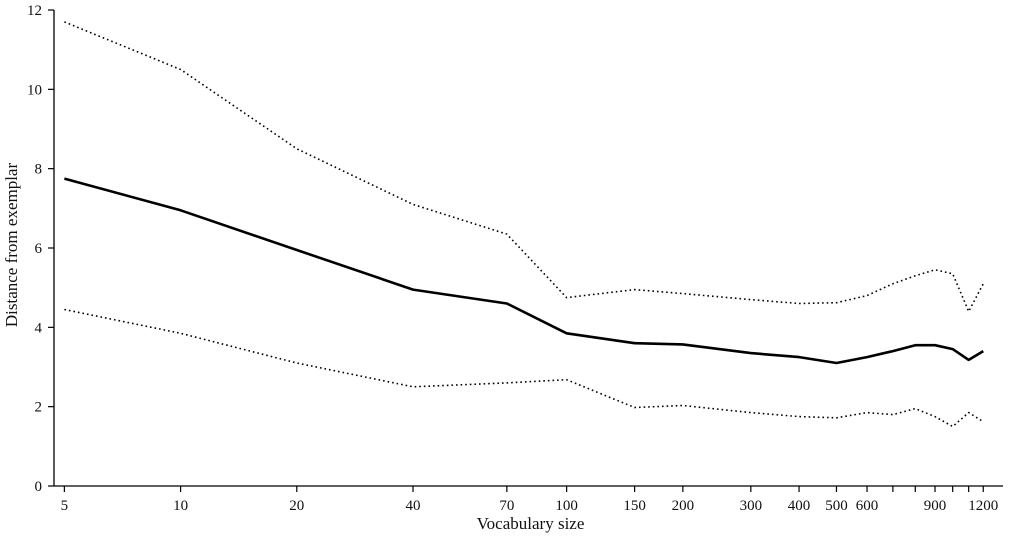 The height and width of the screenshot is (538, 1013). Describe the element at coordinates (65, 506) in the screenshot. I see `x-tick-label: 5` at that location.